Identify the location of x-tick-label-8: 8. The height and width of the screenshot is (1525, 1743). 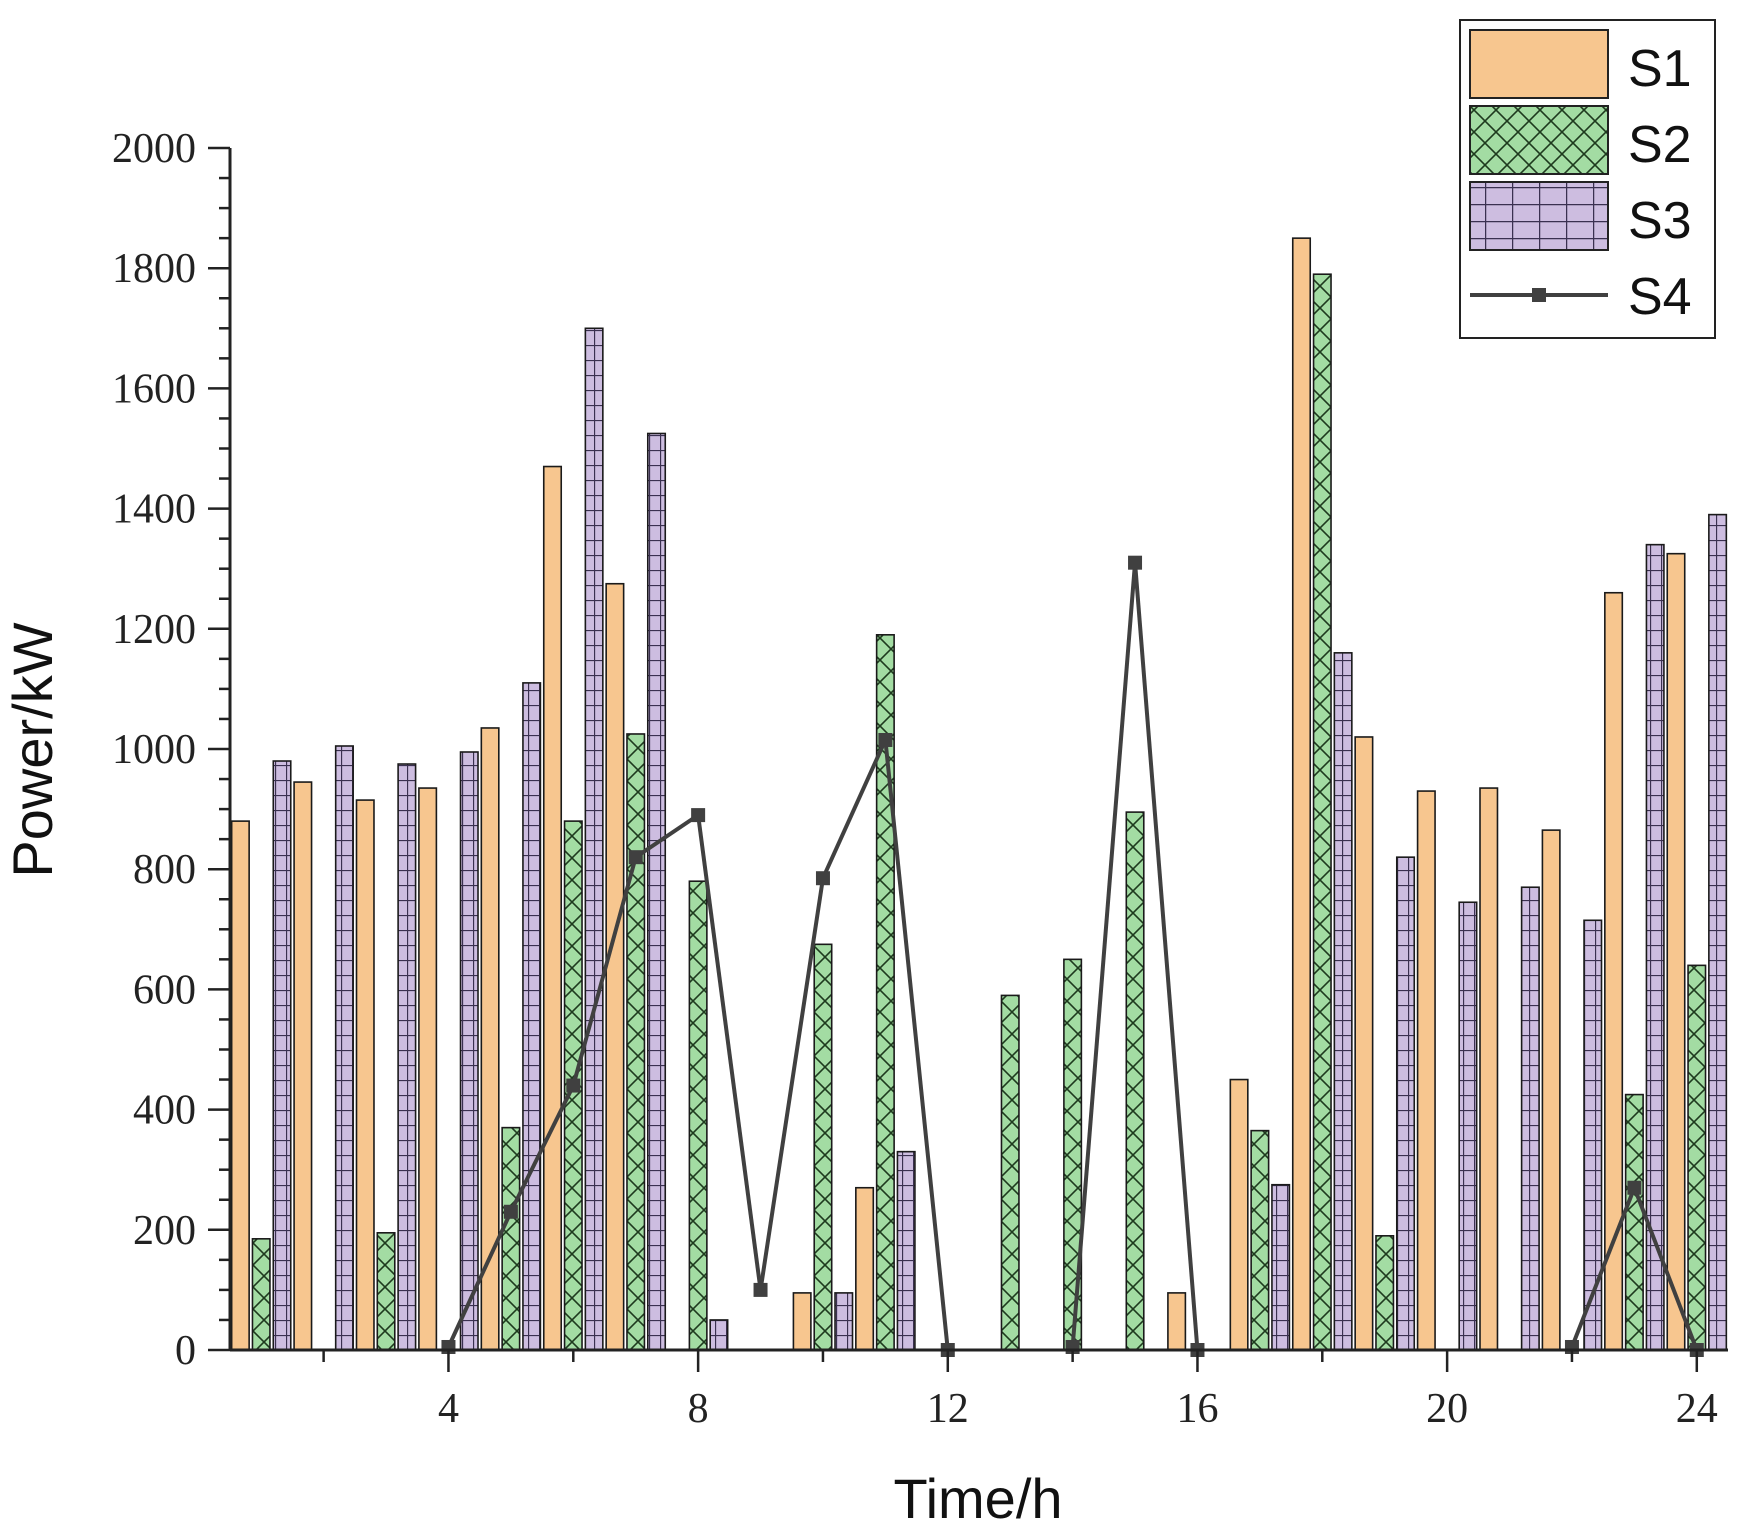
(698, 1409).